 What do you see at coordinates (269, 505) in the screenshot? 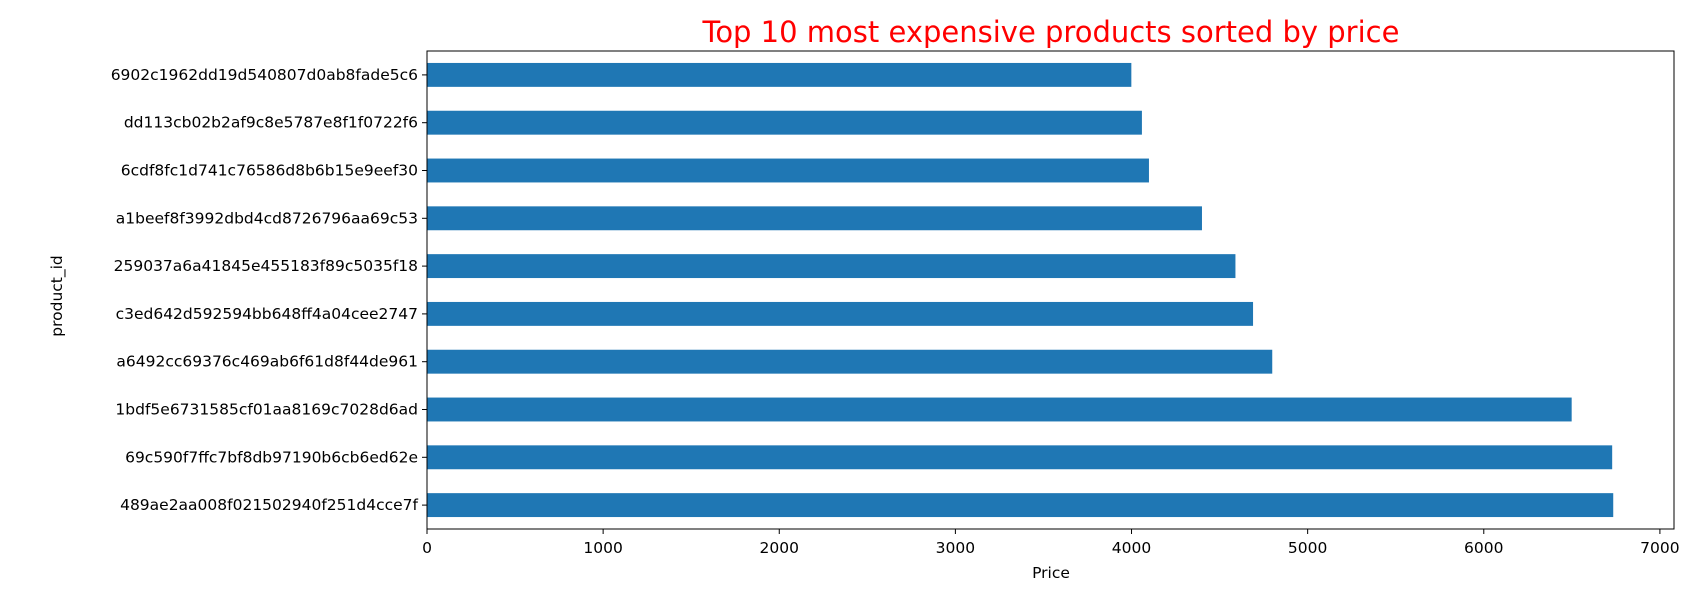
I see `y-tick-label: 489ae2aa008f021502940f251d4cce7f` at bounding box center [269, 505].